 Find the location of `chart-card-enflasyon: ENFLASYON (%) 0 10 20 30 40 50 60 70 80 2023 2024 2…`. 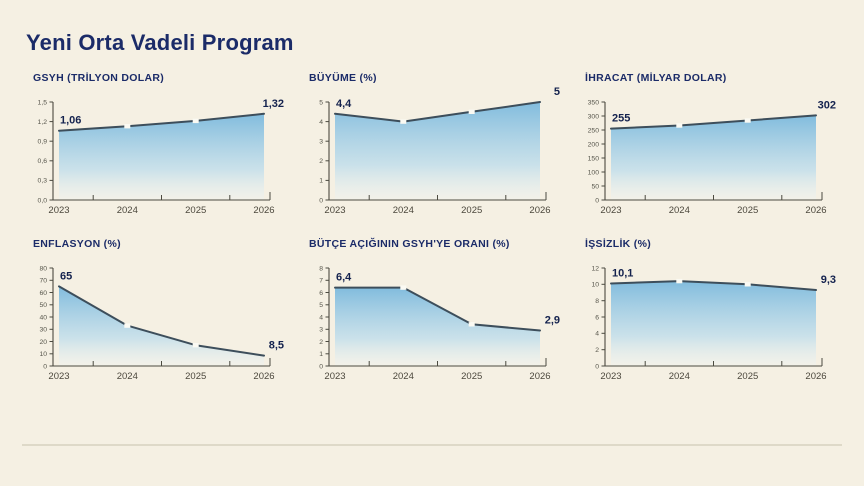

chart-card-enflasyon: ENFLASYON (%) 0 10 20 30 40 50 60 70 80 2023 2024 2… is located at coordinates (157, 315).